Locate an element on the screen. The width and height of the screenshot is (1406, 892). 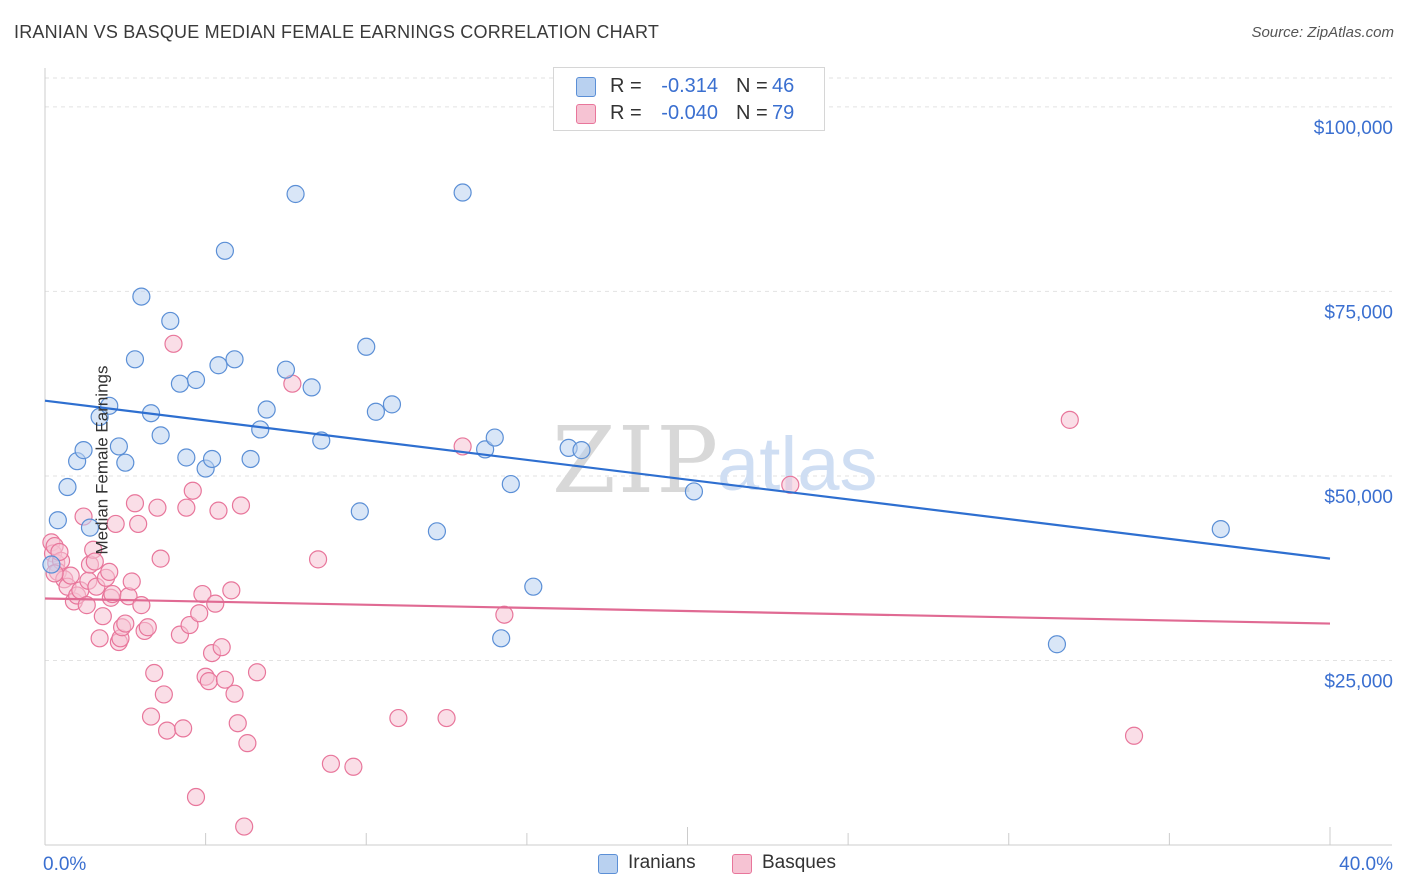
y-tick-label: $50,000 is located at coordinates (1358, 497).